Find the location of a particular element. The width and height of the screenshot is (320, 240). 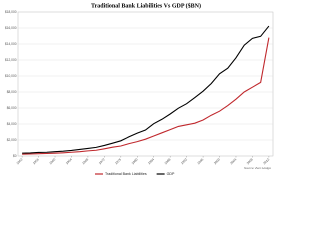

y-tick-label: $6,000 is located at coordinates (12, 108).